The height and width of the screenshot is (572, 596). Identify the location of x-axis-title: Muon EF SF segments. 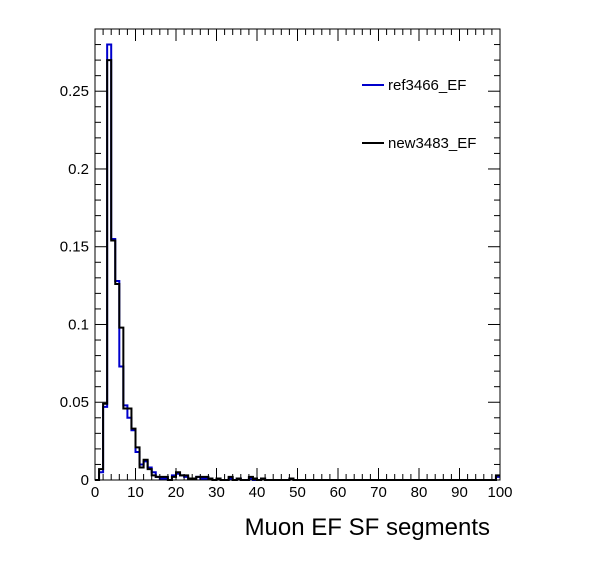
(367, 527).